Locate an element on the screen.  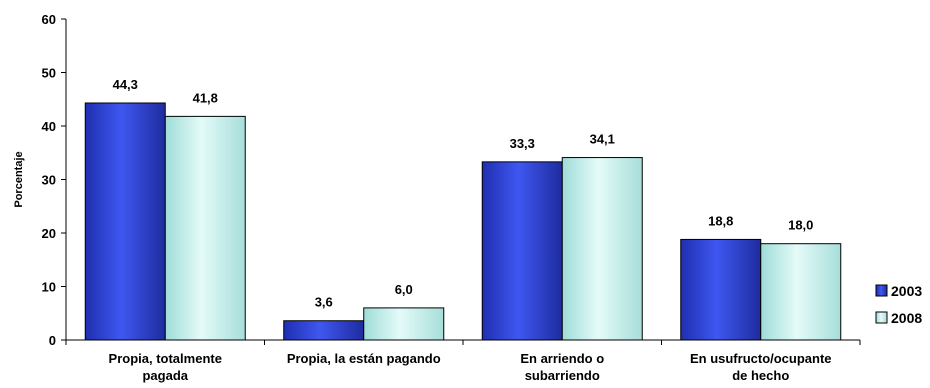
x-category-label: En arriendo o is located at coordinates (562, 358).